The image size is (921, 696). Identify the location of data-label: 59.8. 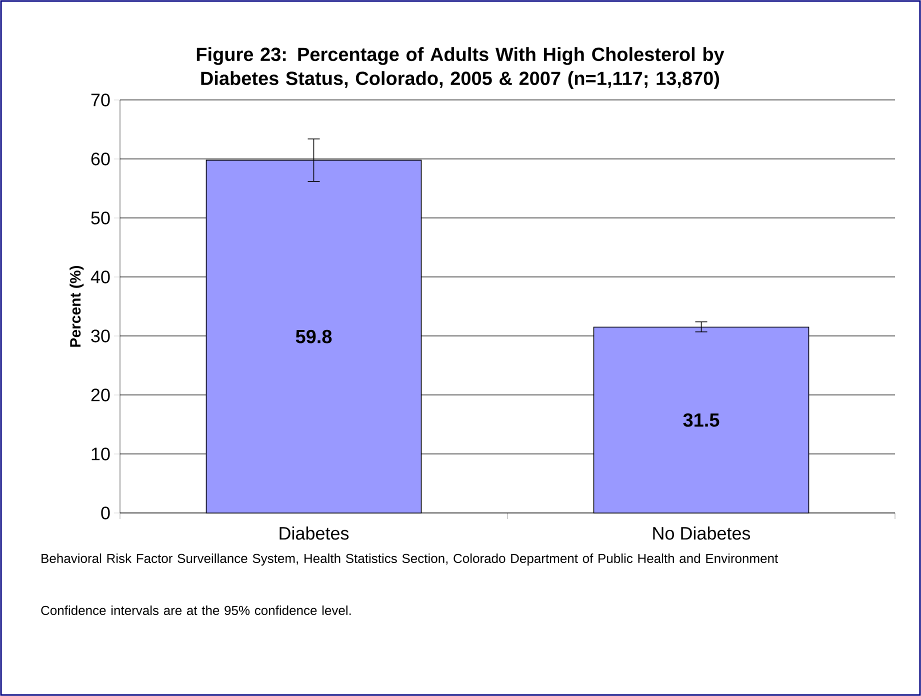
(314, 337).